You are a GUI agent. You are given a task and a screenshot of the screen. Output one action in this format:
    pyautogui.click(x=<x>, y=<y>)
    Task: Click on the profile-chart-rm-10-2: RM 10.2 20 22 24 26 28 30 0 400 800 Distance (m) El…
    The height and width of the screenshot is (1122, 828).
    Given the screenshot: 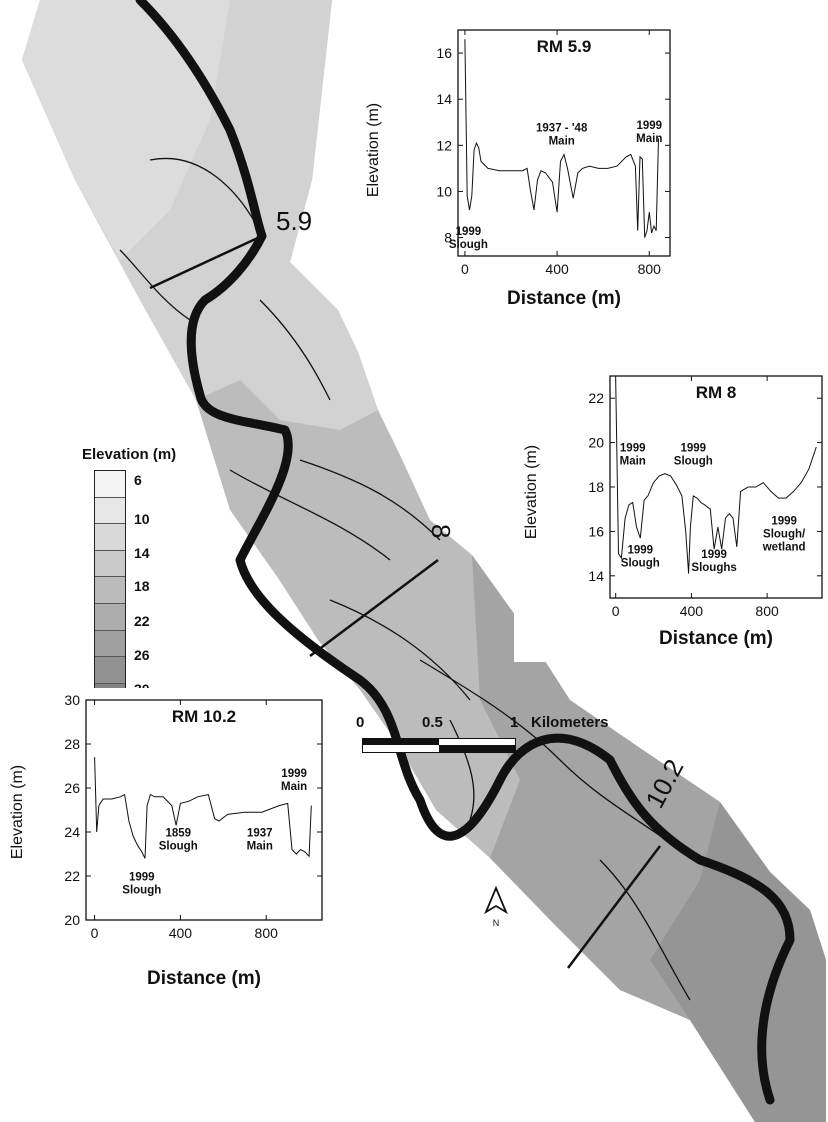 What is the action you would take?
    pyautogui.click(x=165, y=849)
    